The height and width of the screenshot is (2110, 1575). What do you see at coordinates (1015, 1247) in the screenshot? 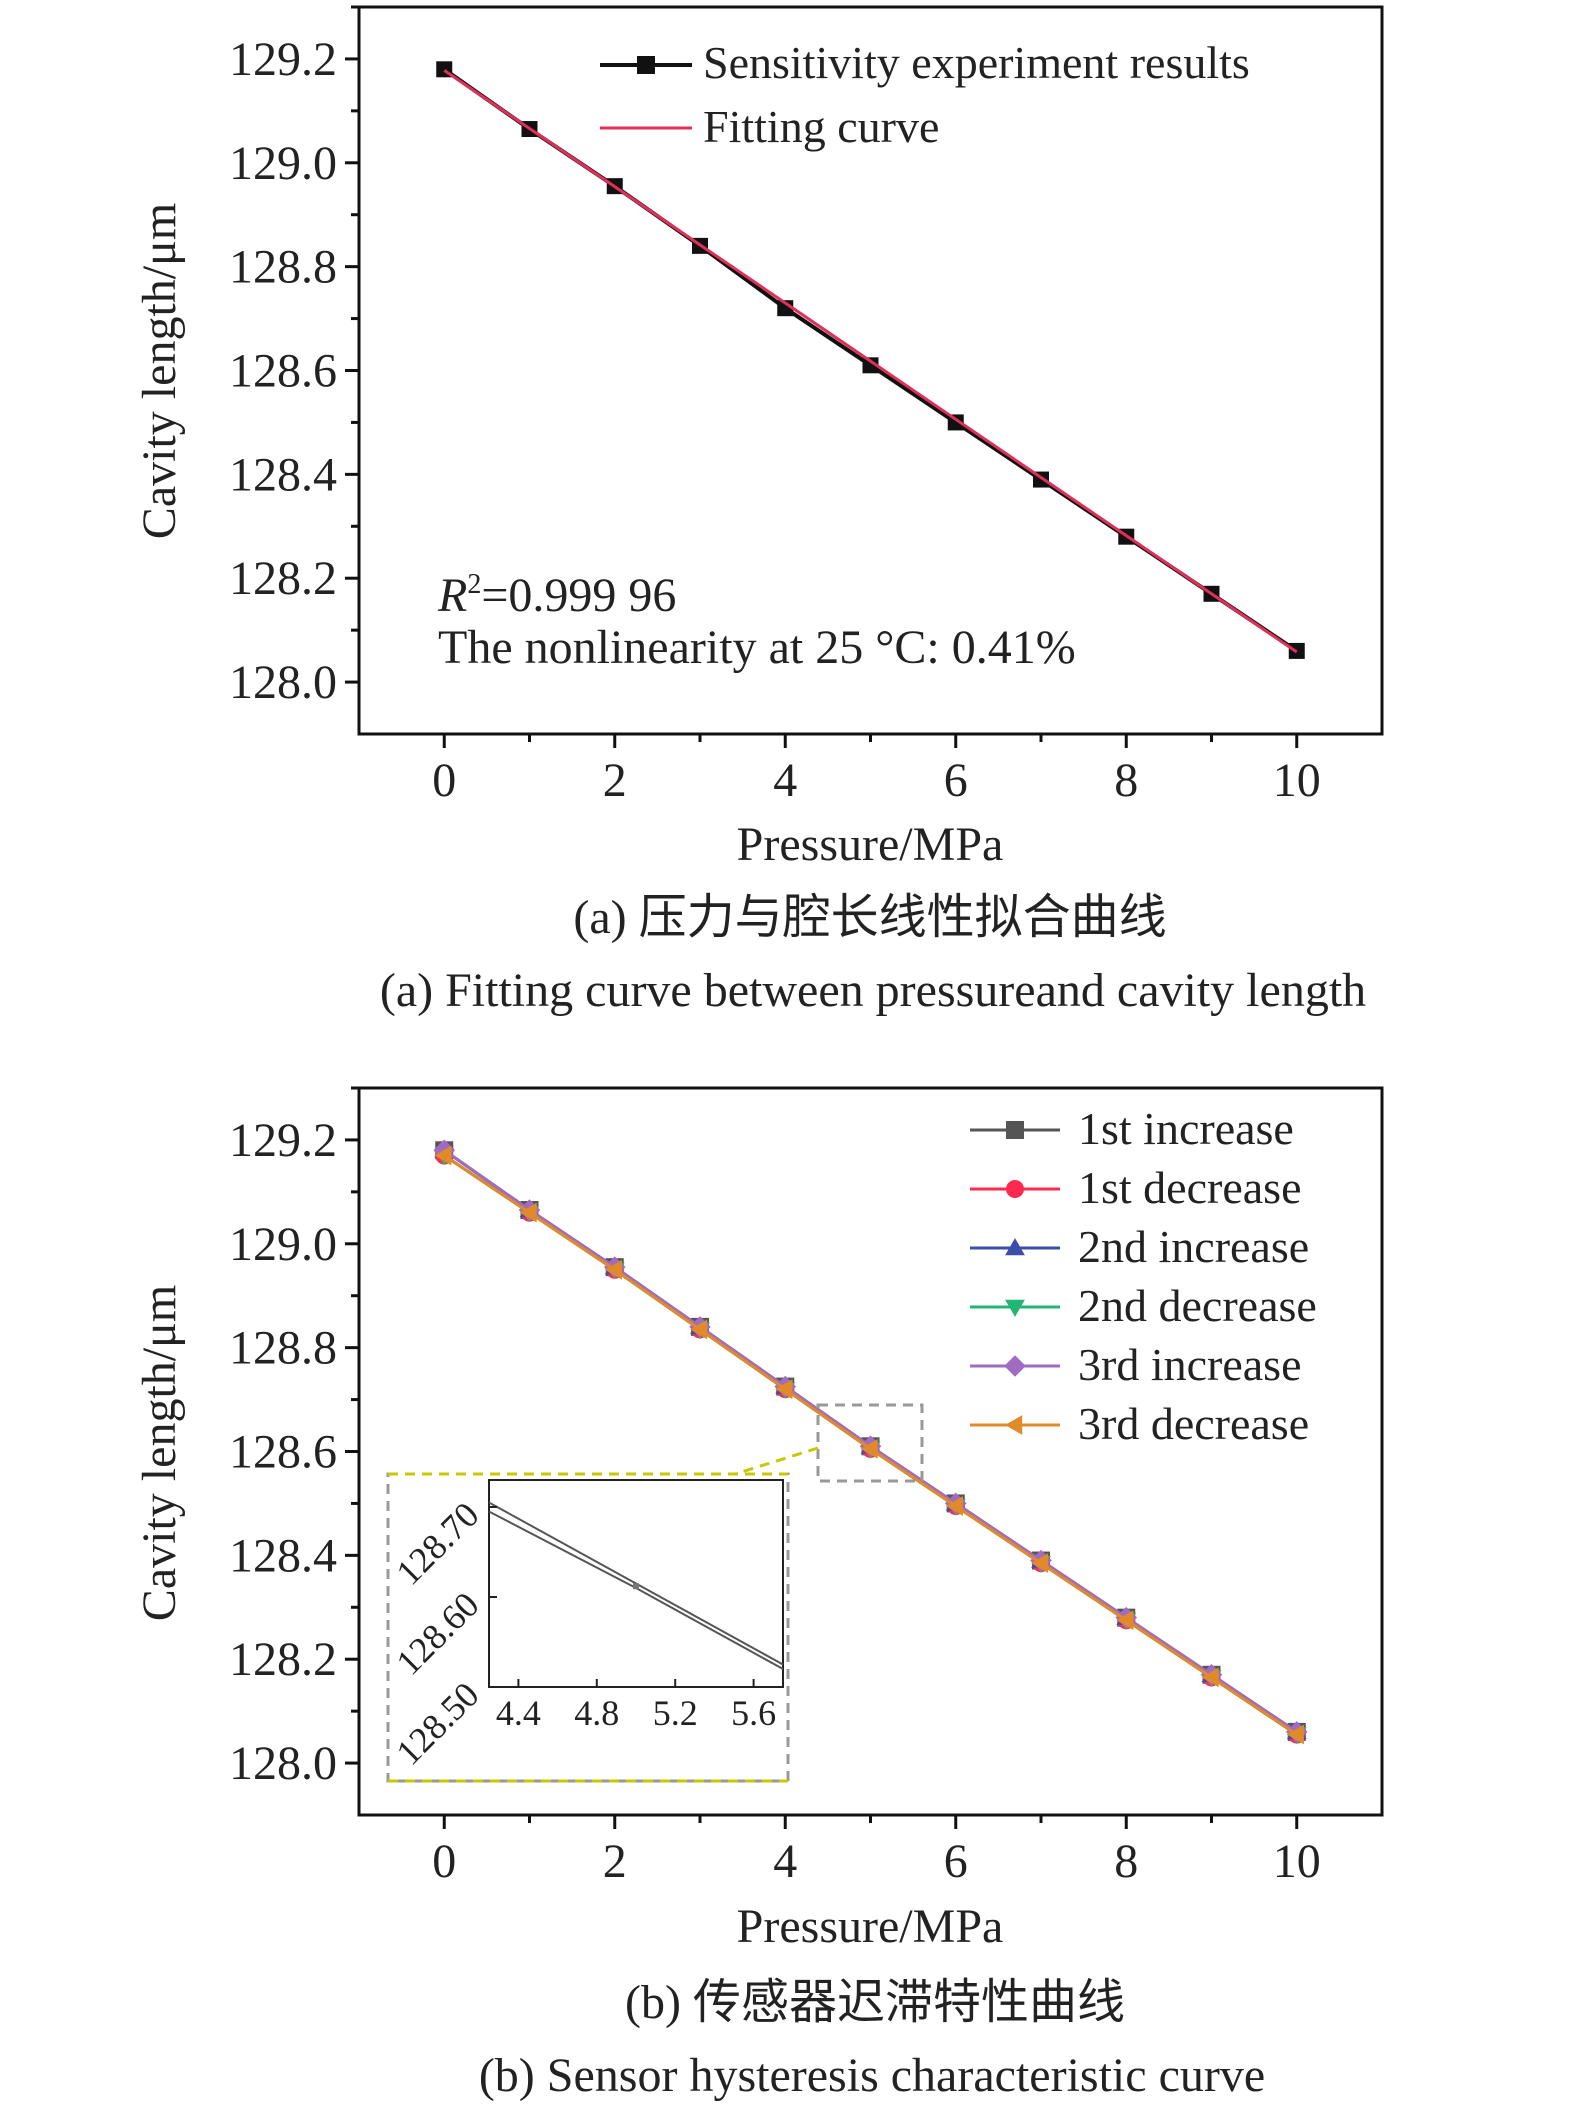
I see `legend-marker-b3` at bounding box center [1015, 1247].